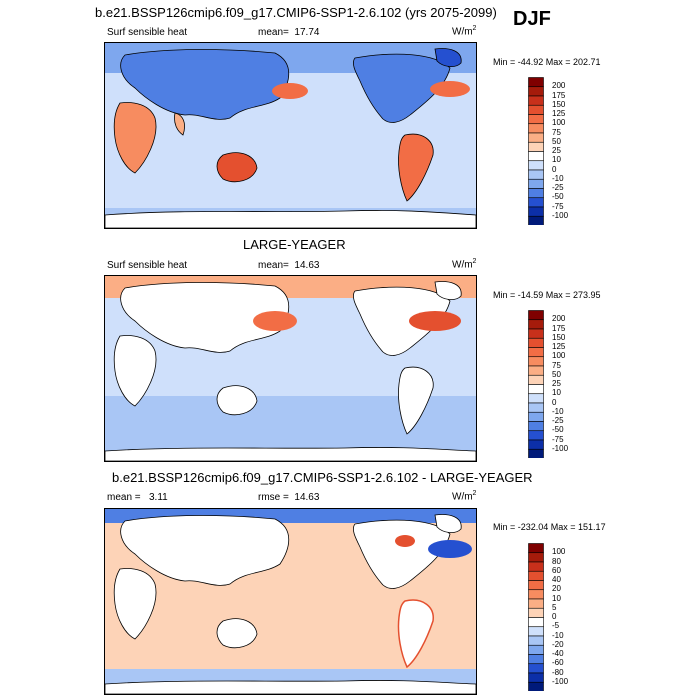  I want to click on panel3-africa, so click(135, 604).